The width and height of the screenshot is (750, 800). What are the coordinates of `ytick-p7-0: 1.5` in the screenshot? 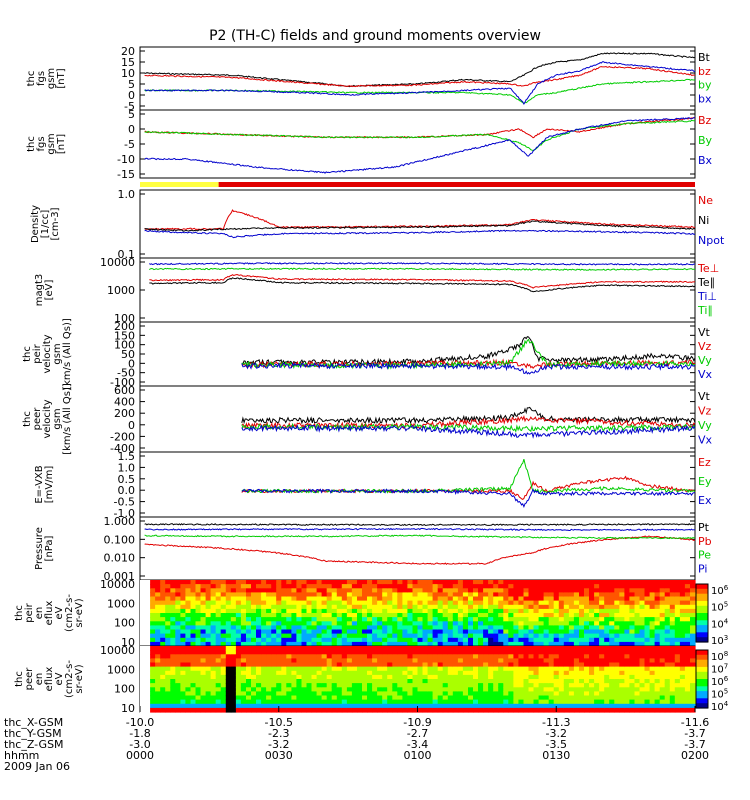 It's located at (127, 456).